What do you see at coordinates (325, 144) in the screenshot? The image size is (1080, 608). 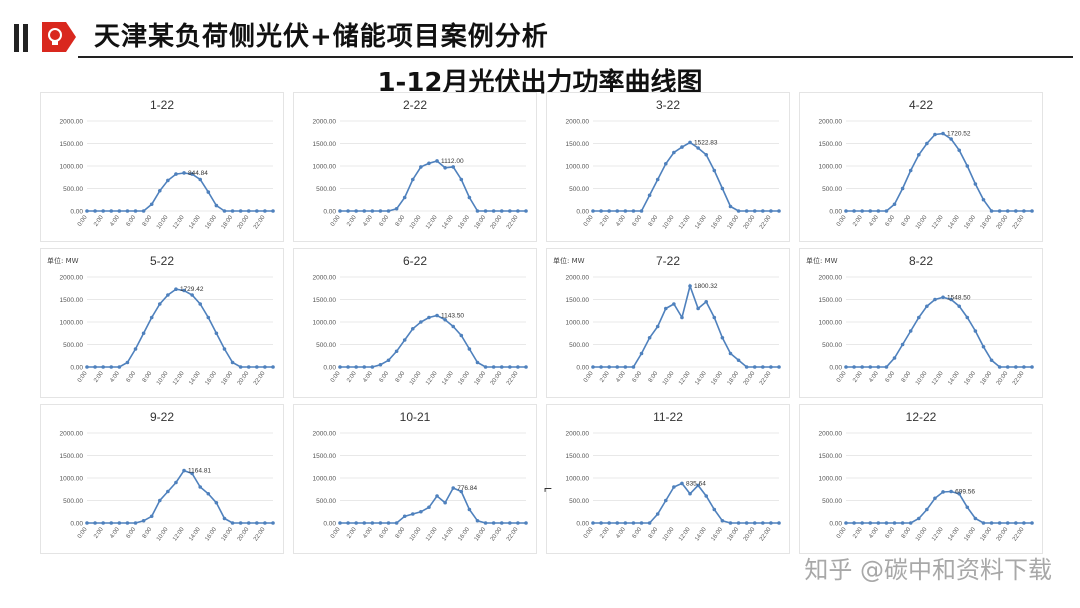 I see `y-tick-label: 1500.00` at bounding box center [325, 144].